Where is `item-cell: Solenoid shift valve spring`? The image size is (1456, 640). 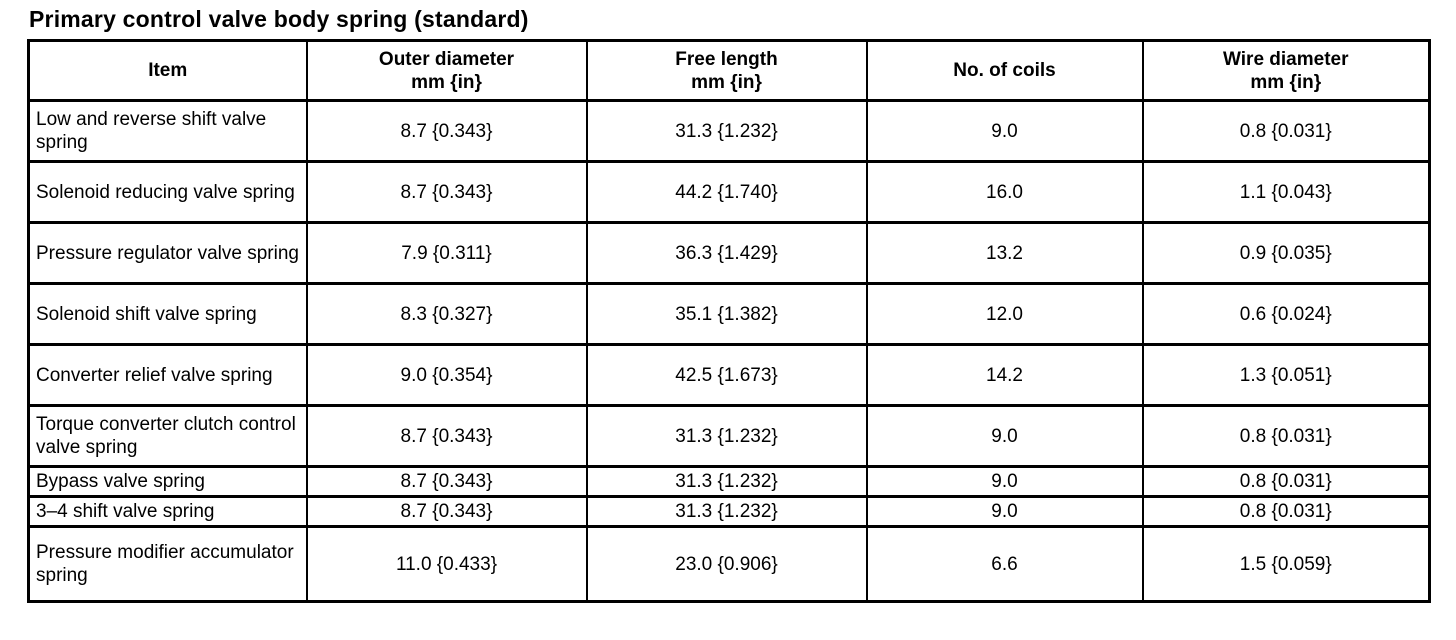 item-cell: Solenoid shift valve spring is located at coordinates (167, 314).